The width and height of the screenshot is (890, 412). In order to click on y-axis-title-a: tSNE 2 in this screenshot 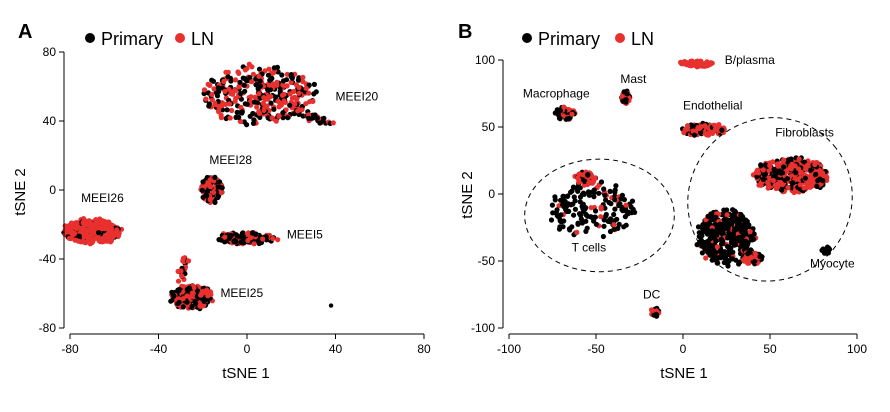, I will do `click(20, 192)`.